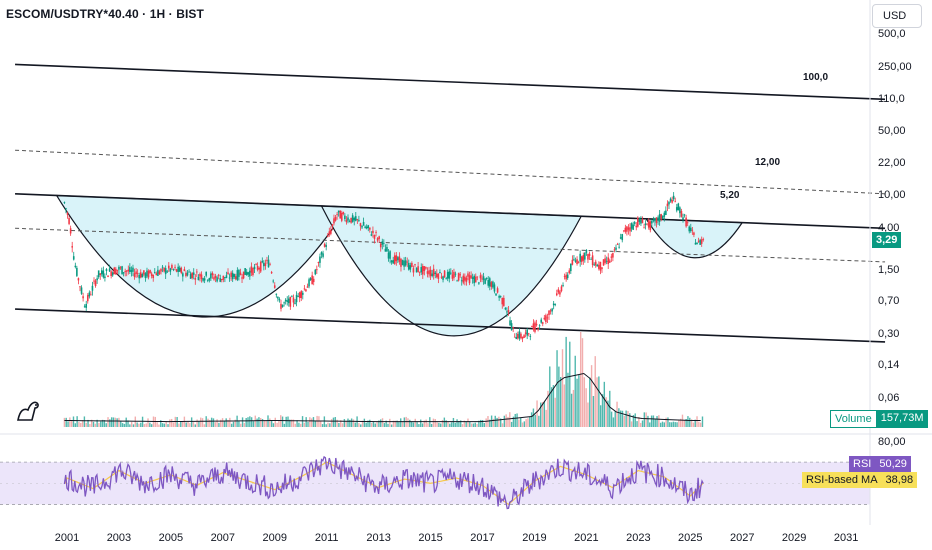  Describe the element at coordinates (892, 163) in the screenshot. I see `price-axis-label: 22,00` at that location.